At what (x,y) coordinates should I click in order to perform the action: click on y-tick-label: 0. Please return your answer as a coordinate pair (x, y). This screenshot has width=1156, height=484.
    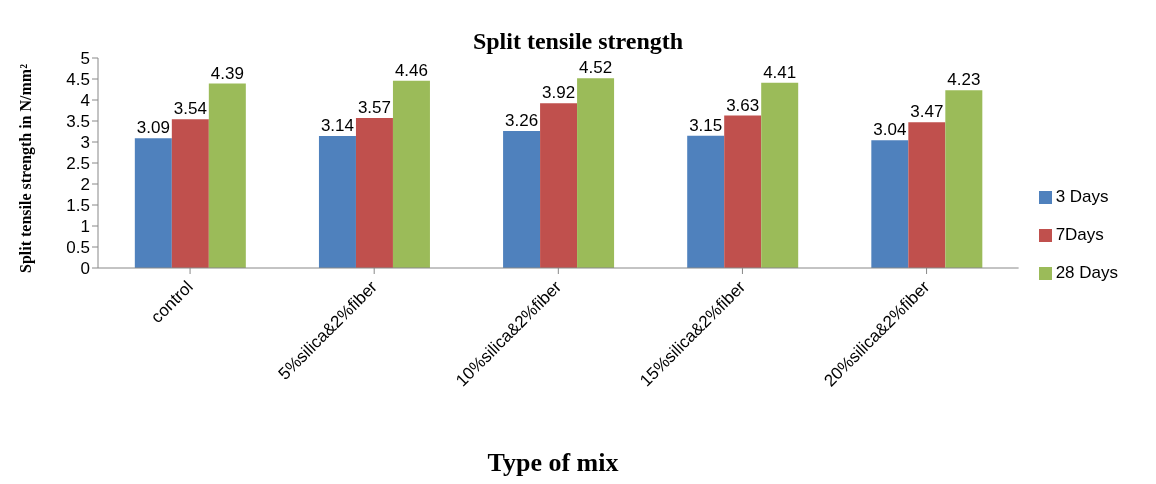
    Looking at the image, I should click on (85, 269).